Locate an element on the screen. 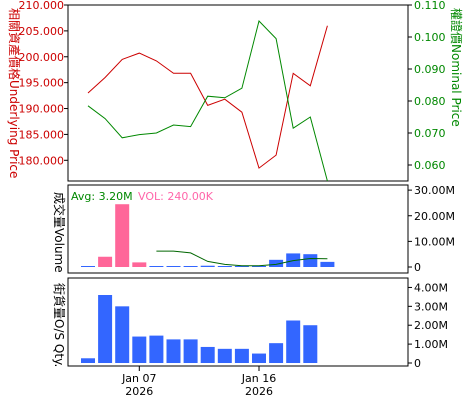  right-tick-label: 0.100 is located at coordinates (430, 37).